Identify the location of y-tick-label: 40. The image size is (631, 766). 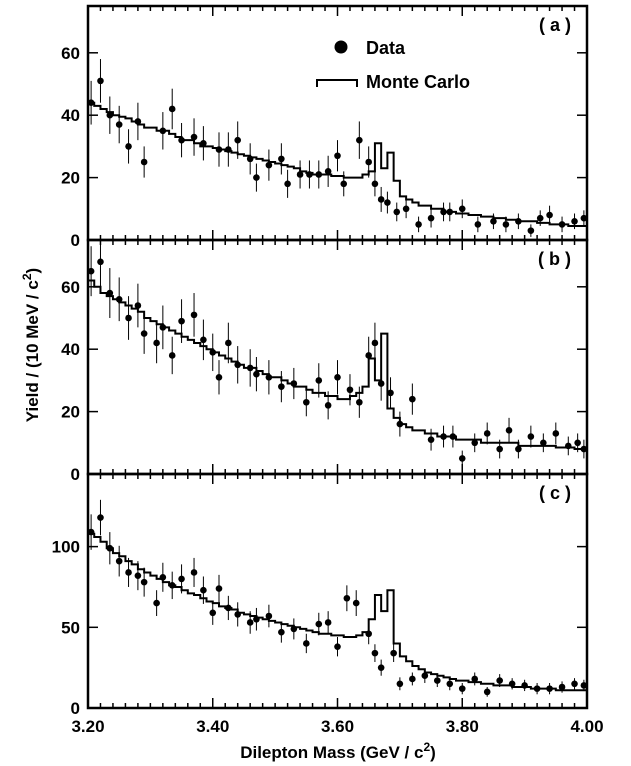
(70, 115).